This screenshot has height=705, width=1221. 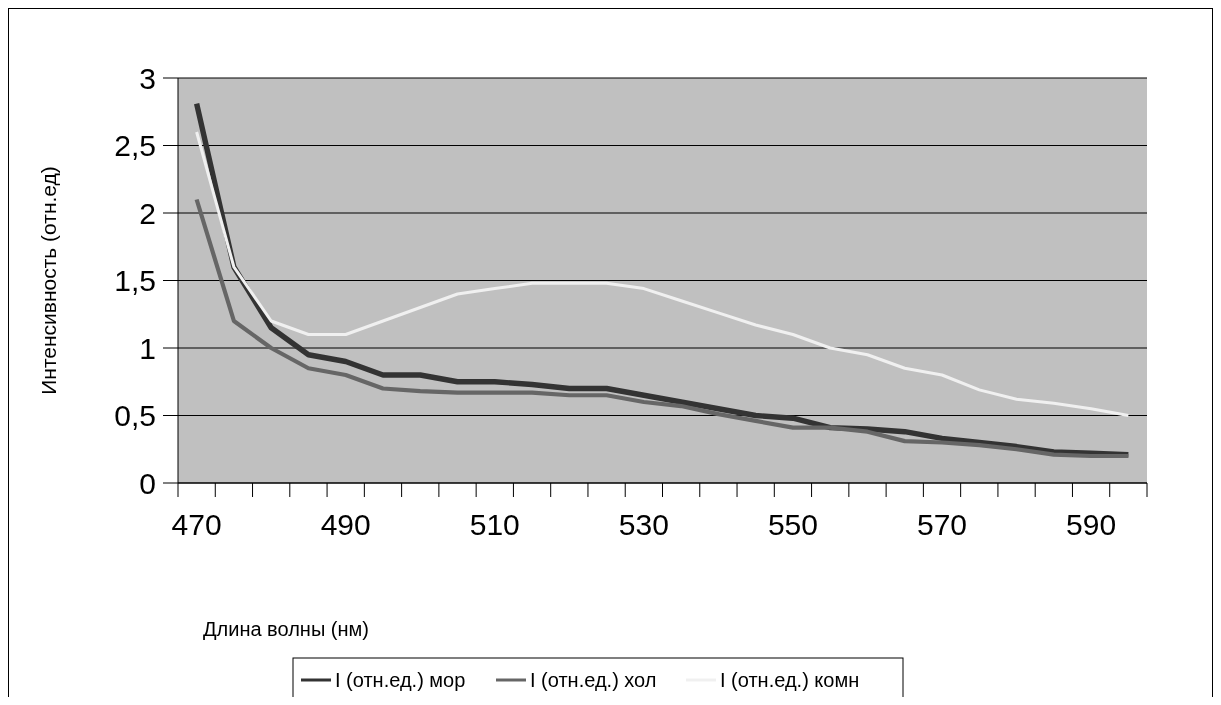 What do you see at coordinates (345, 524) in the screenshot?
I see `x-tick-label: 490` at bounding box center [345, 524].